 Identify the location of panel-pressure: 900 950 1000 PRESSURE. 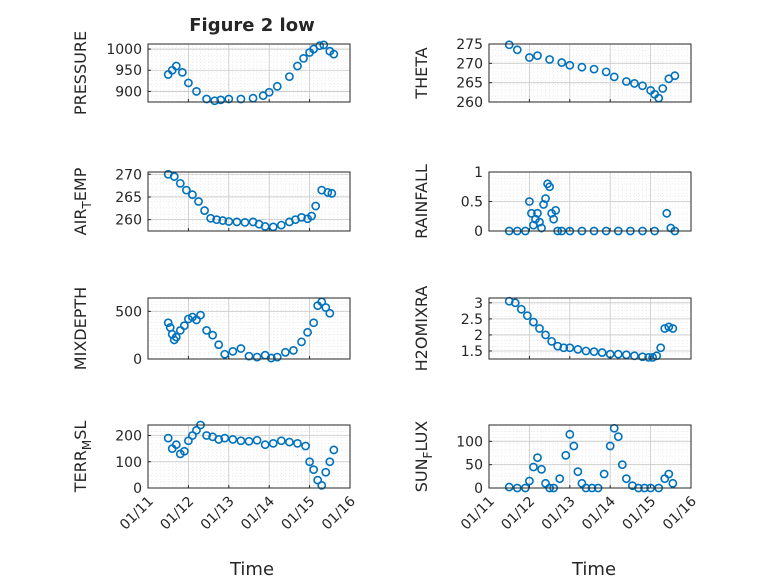
(211, 73).